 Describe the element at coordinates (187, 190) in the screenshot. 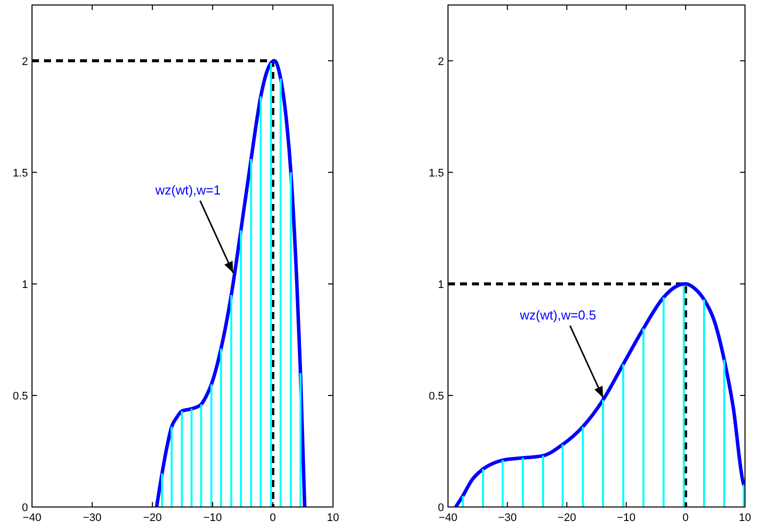

I see `annotation: wz(wt),w=1` at that location.